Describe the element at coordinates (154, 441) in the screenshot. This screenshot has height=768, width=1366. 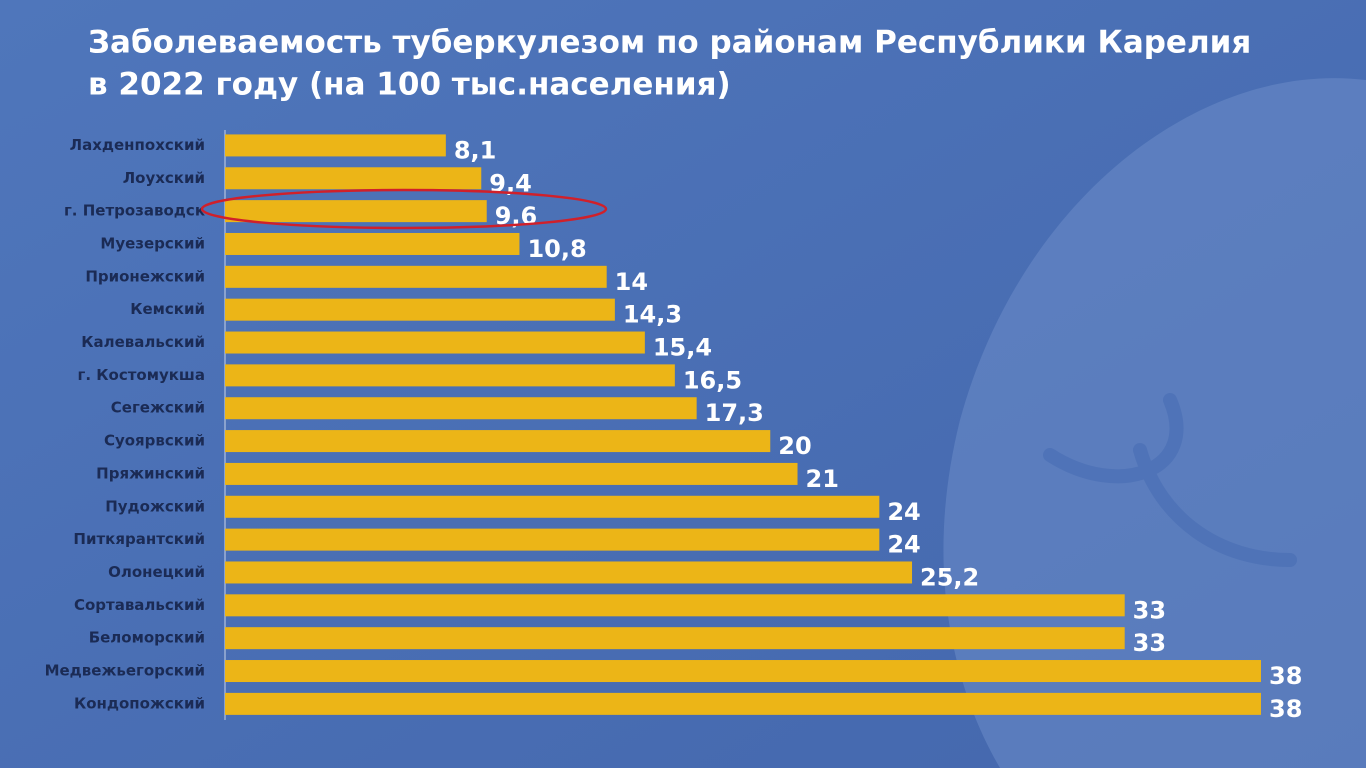
I see `category-label: Суоярвский` at that location.